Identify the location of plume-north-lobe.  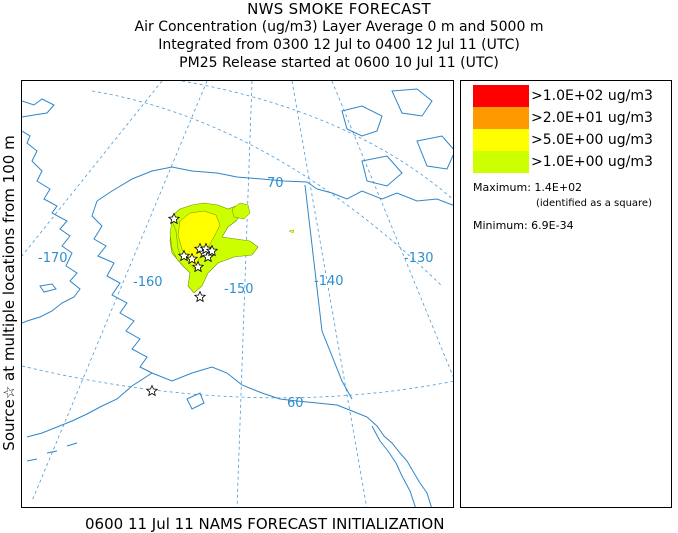
(241, 211).